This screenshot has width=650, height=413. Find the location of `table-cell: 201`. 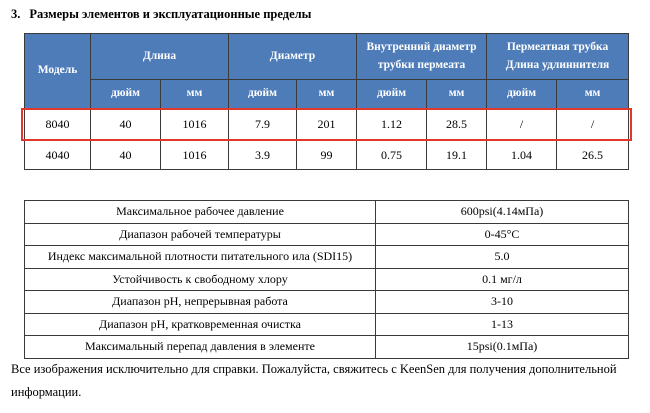

table-cell: 201 is located at coordinates (326, 124).